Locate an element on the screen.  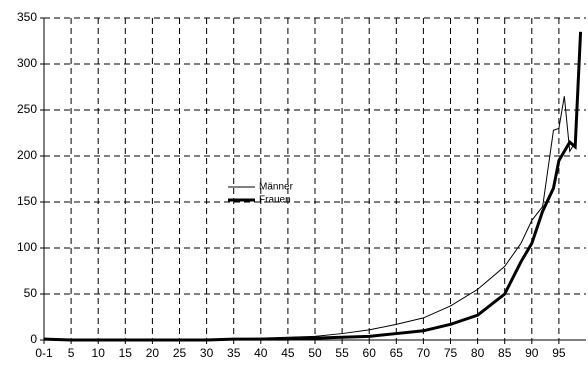
x-tick-label: 50 is located at coordinates (315, 353).